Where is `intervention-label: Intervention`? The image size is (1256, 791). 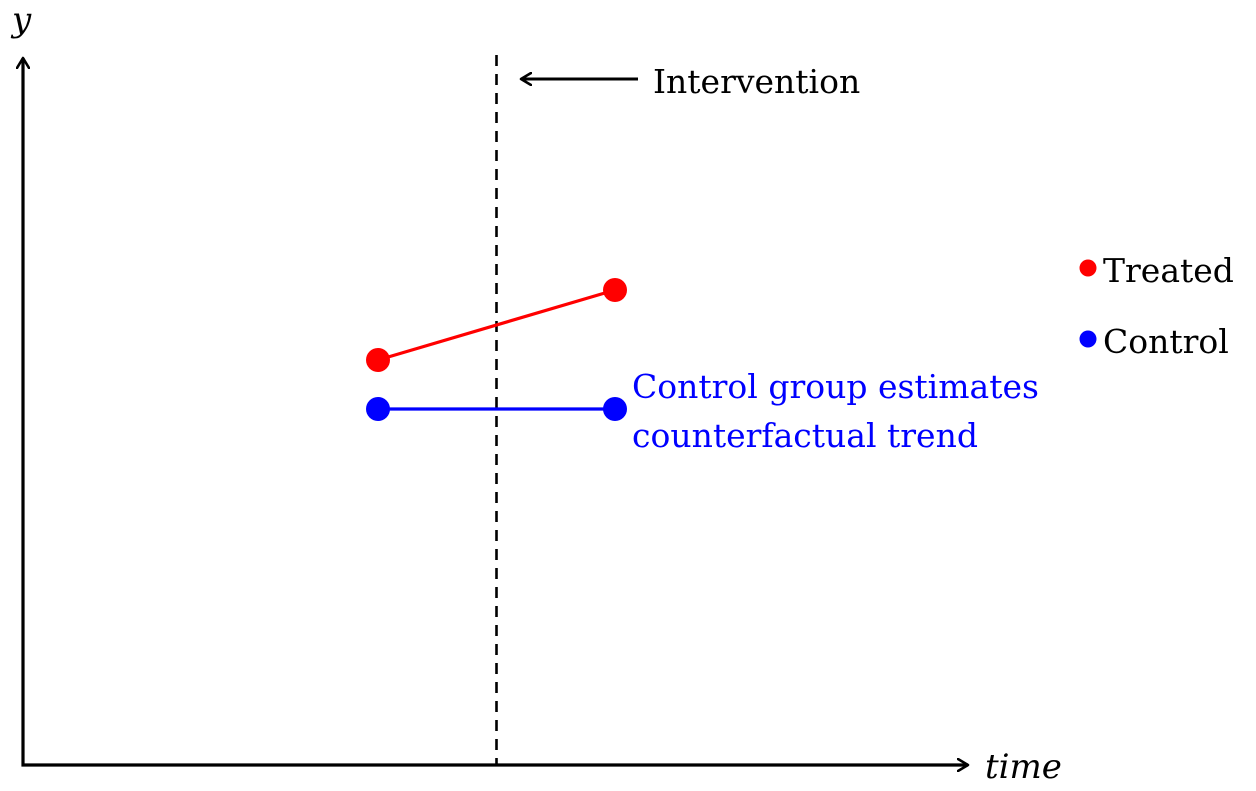 intervention-label: Intervention is located at coordinates (756, 81).